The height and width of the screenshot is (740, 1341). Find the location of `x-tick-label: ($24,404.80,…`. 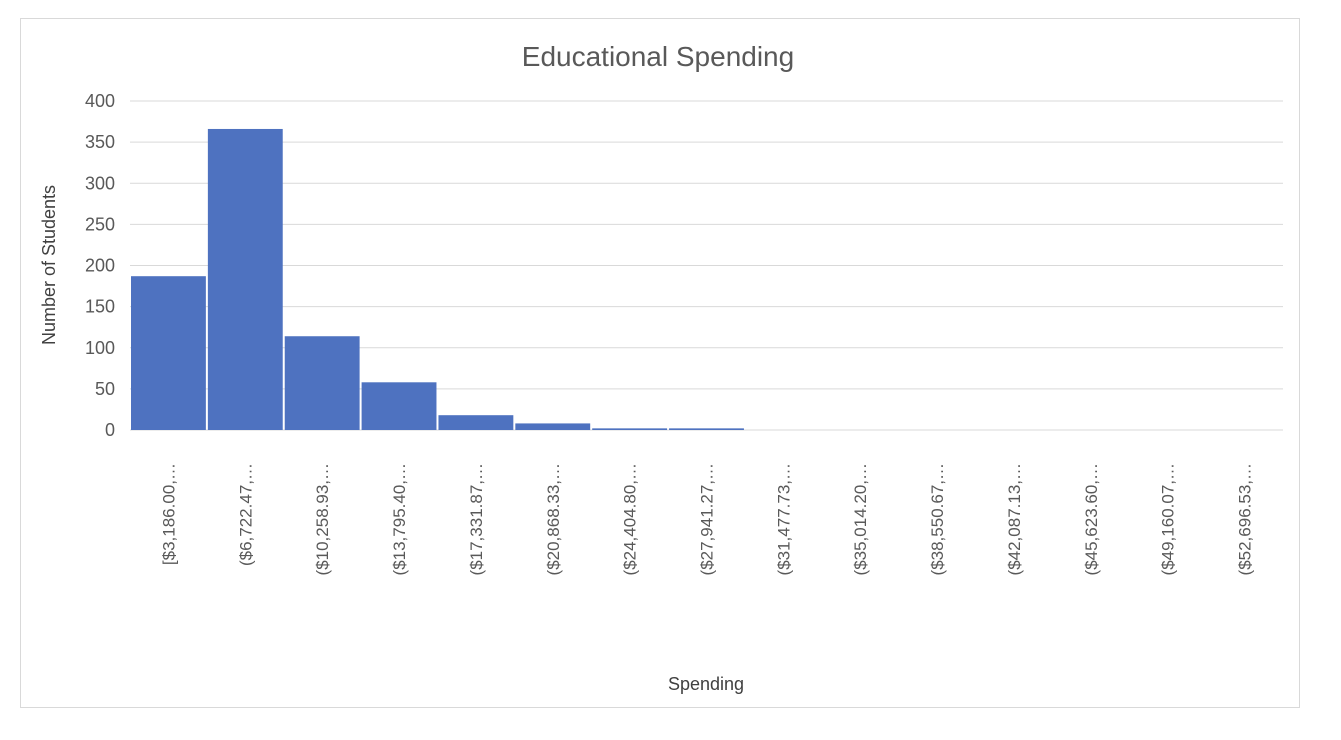

x-tick-label: ($24,404.80,… is located at coordinates (630, 519).